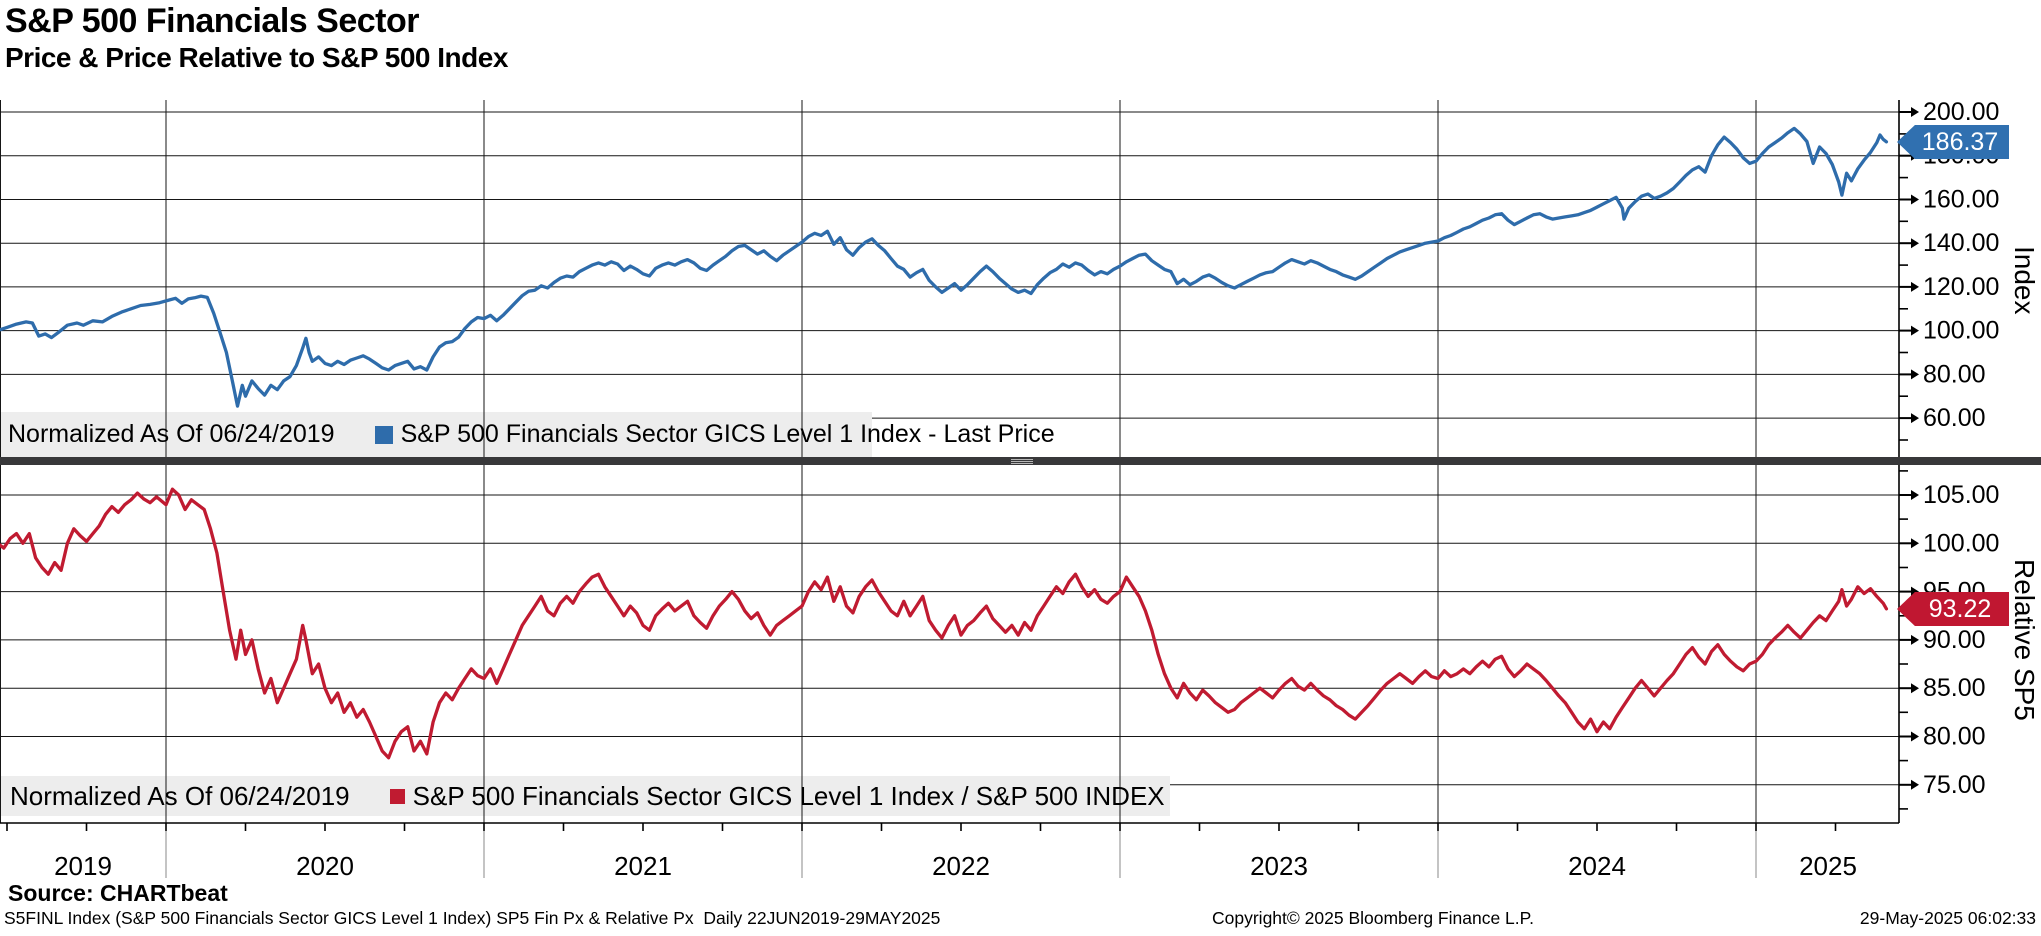 The height and width of the screenshot is (936, 2041). What do you see at coordinates (1373, 918) in the screenshot?
I see `copyright-label: Copyright© 2025 Bloomberg Finance L.P.` at bounding box center [1373, 918].